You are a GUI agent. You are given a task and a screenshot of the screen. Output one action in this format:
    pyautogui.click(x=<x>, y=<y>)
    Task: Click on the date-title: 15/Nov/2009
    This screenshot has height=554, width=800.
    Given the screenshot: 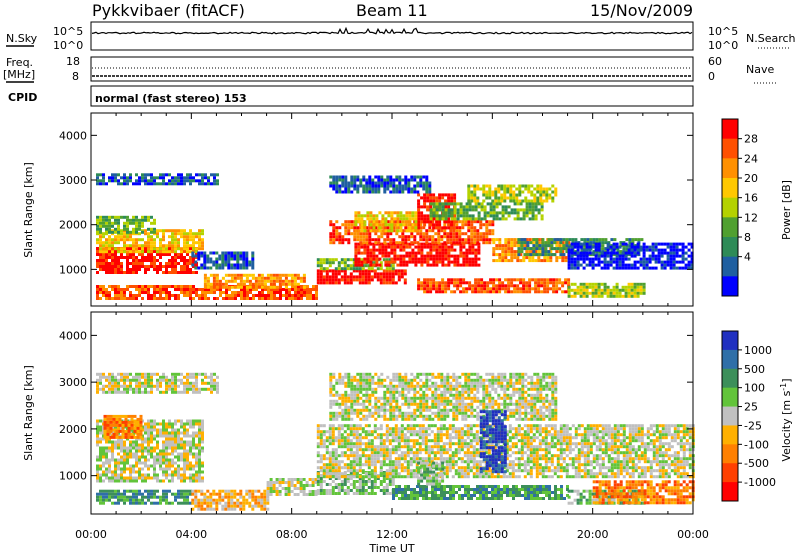 What is the action you would take?
    pyautogui.click(x=641, y=10)
    